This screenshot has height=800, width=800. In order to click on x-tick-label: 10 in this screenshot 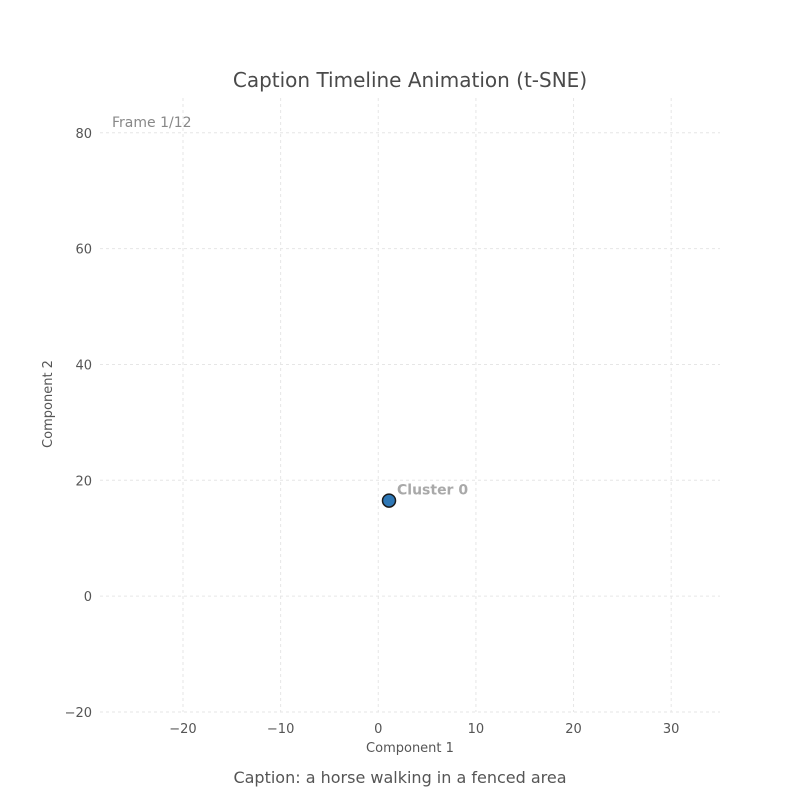, I will do `click(476, 729)`.